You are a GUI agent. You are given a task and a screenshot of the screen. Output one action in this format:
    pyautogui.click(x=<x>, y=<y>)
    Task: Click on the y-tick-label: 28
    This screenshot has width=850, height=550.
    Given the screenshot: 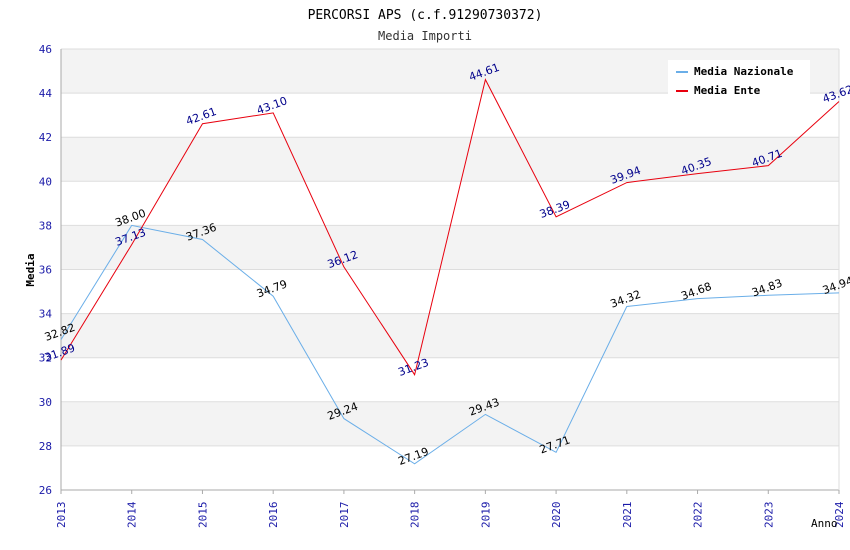 What is the action you would take?
    pyautogui.click(x=45, y=446)
    